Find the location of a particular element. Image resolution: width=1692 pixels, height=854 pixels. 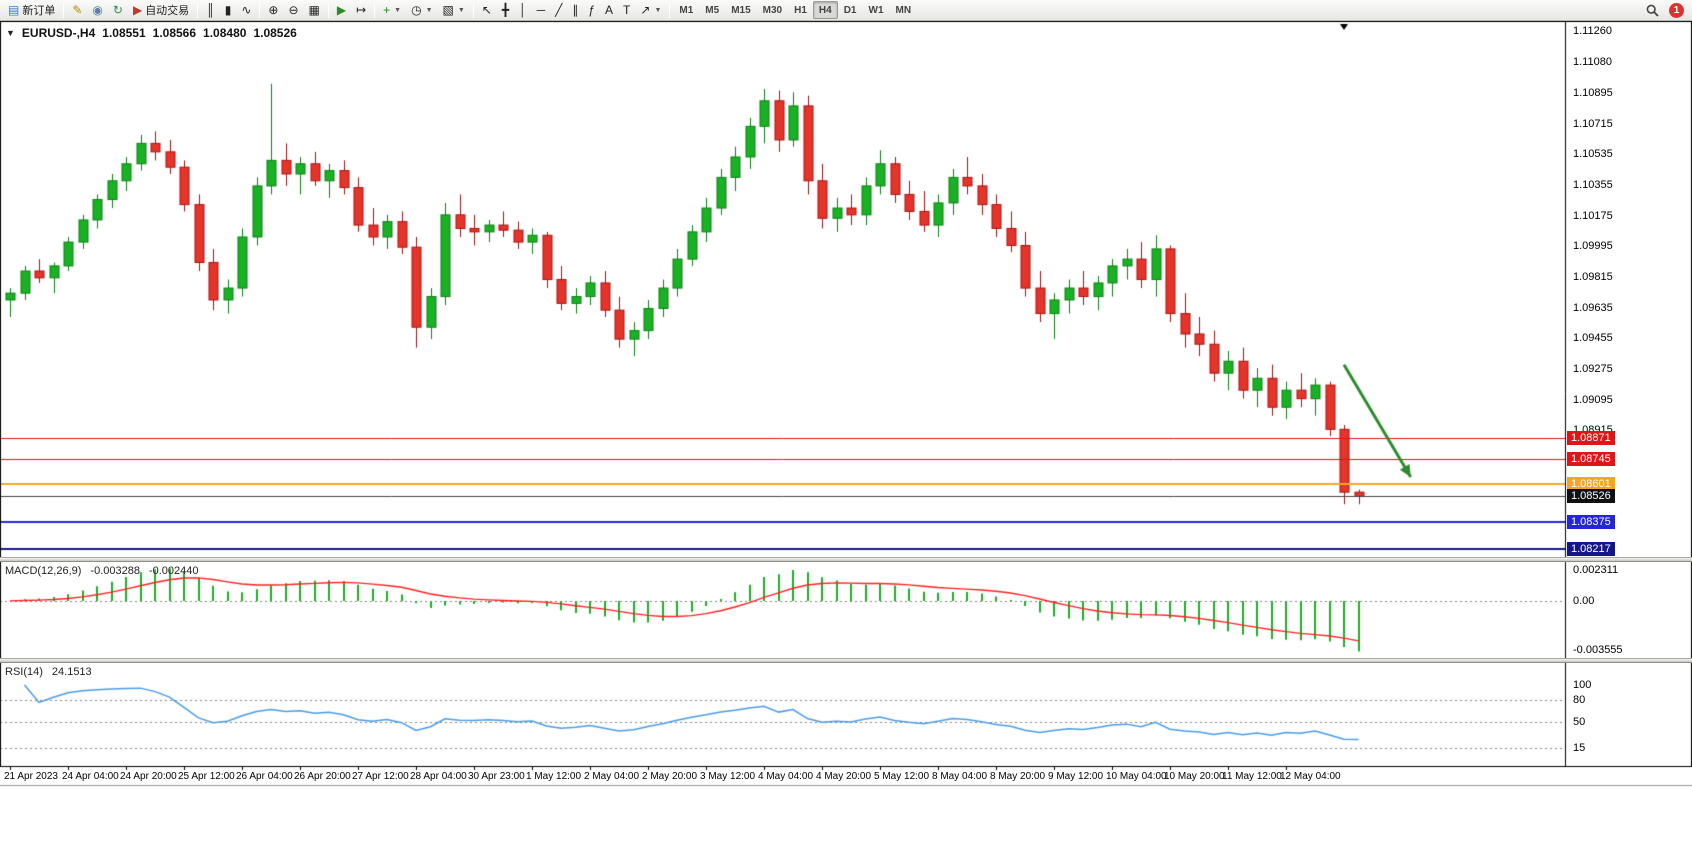

macd-name: MACD(12,26,9) is located at coordinates (43, 571).